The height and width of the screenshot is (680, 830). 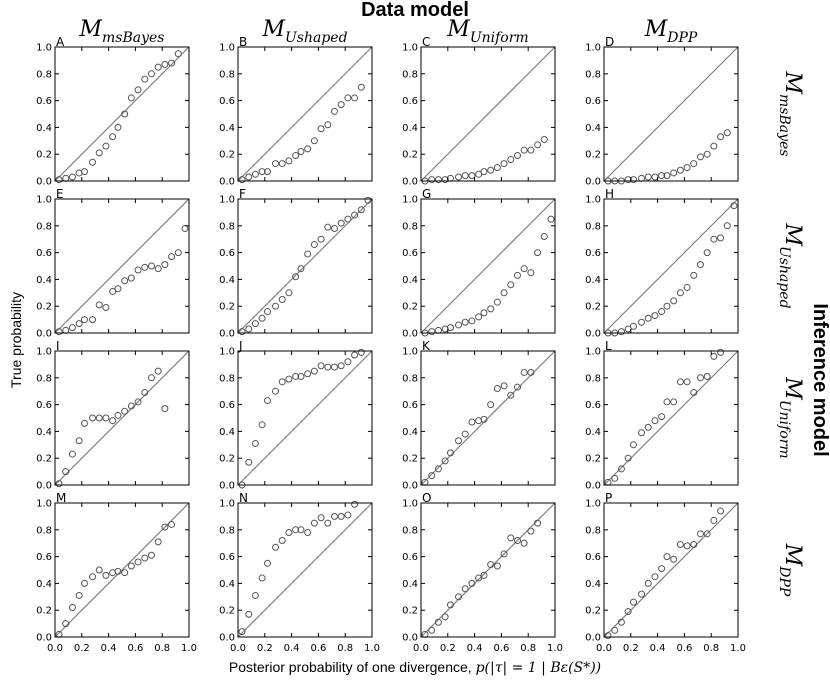 I want to click on x-tick-label: 0.8, so click(x=528, y=648).